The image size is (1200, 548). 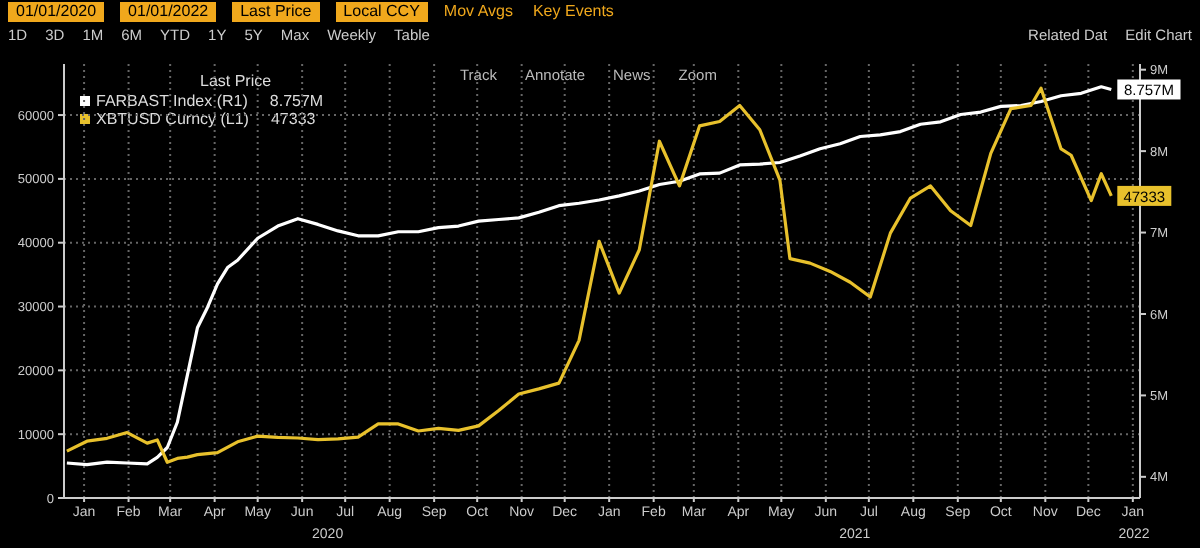 I want to click on text: Key Events, so click(x=573, y=12).